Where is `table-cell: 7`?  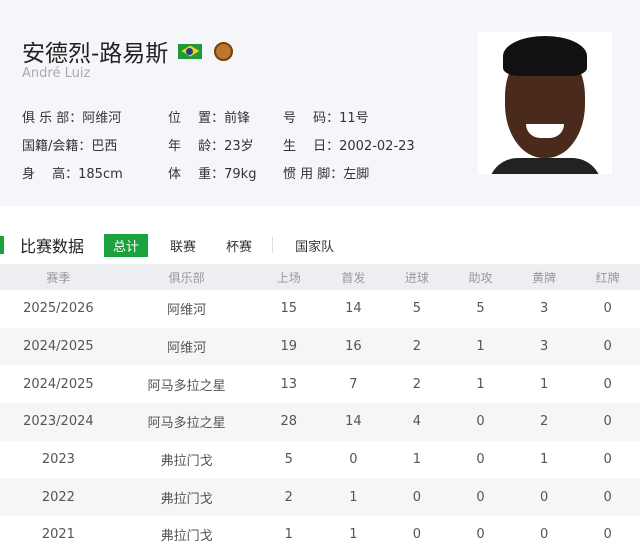
table-cell: 7 is located at coordinates (353, 384).